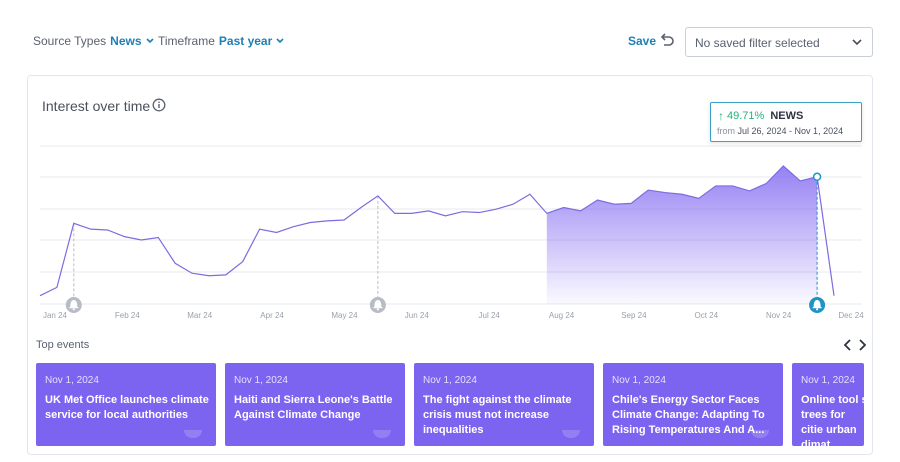  What do you see at coordinates (787, 116) in the screenshot?
I see `tooltip-series: NEWS` at bounding box center [787, 116].